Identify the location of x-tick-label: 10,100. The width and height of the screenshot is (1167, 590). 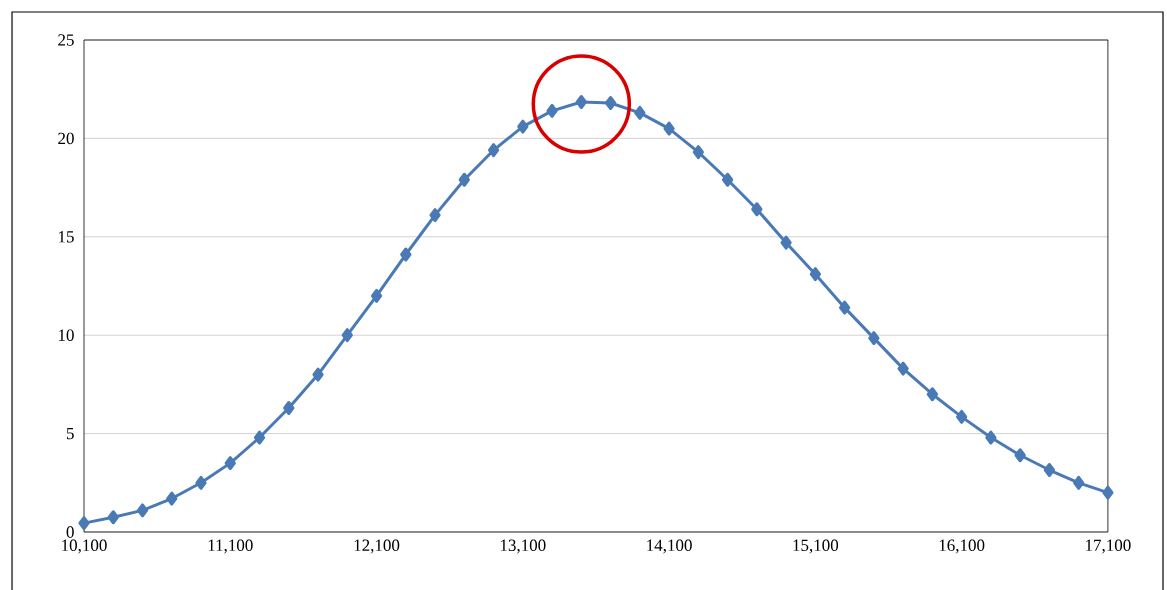
(84, 546).